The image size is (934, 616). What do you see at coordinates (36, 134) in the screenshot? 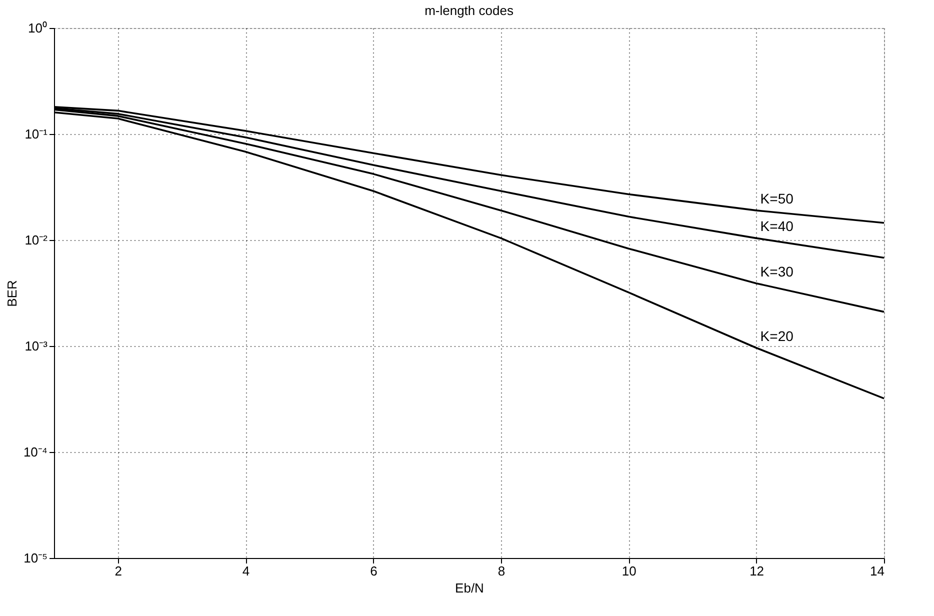
I see `y-tick-label: 10⁻¹` at bounding box center [36, 134].